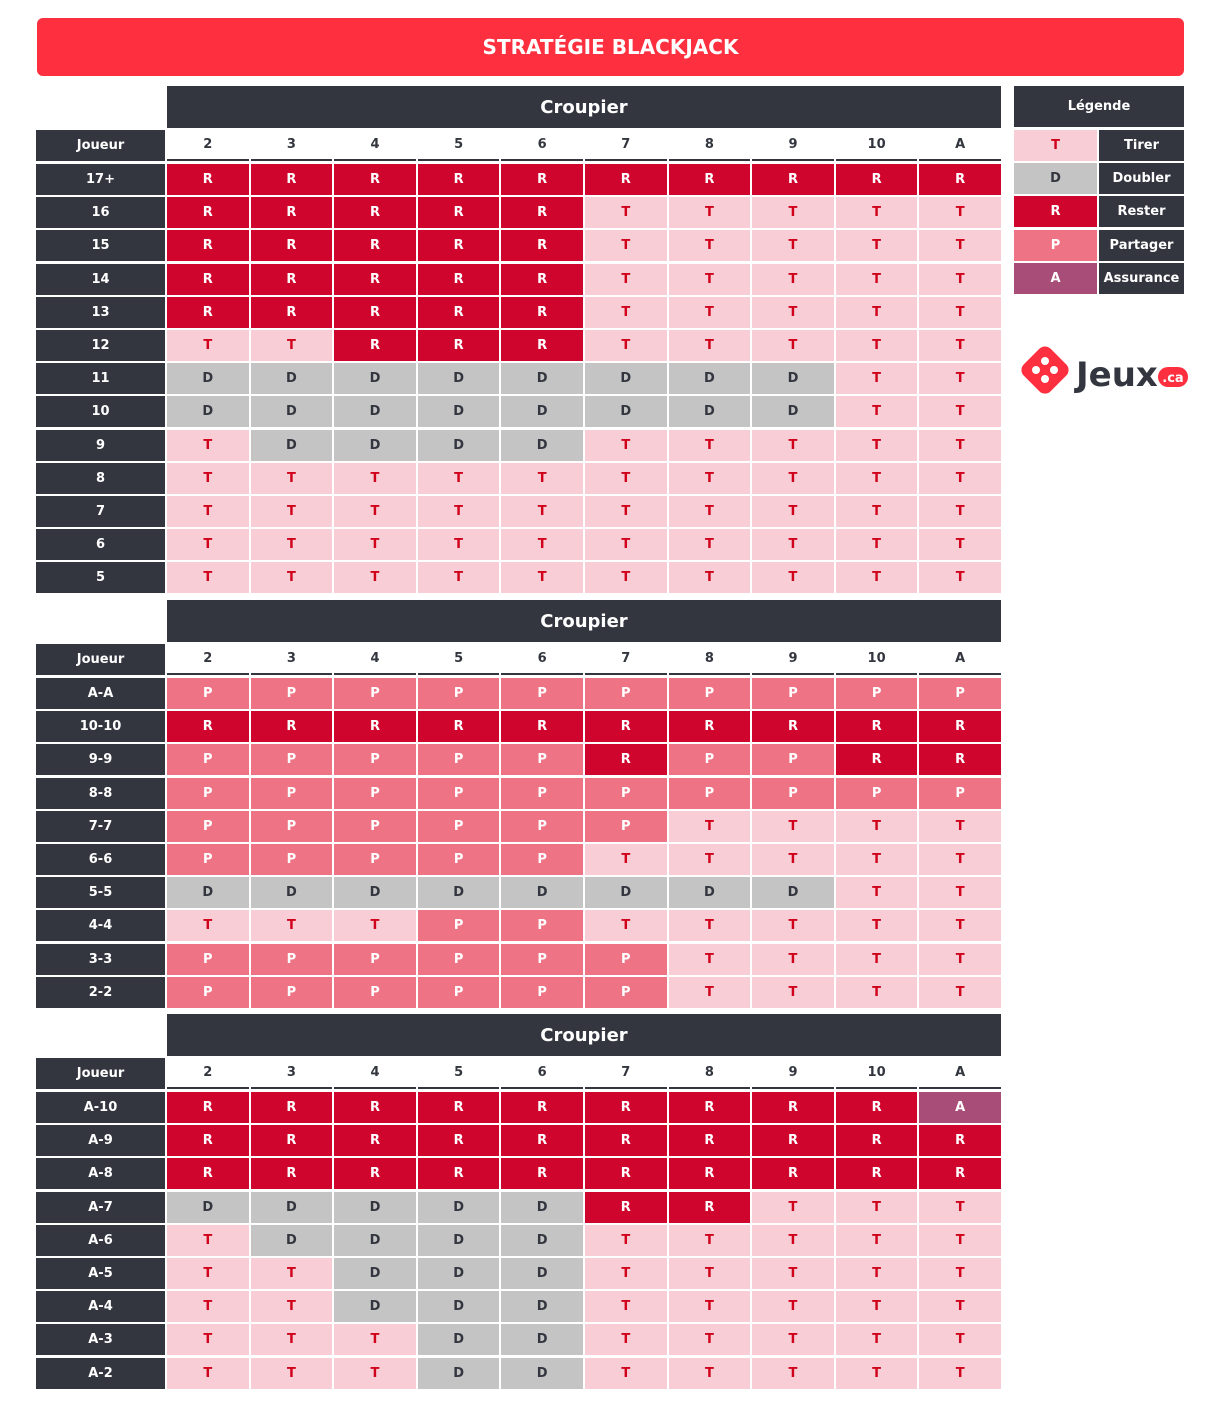 Image resolution: width=1220 pixels, height=1410 pixels. I want to click on column-header: 9, so click(793, 659).